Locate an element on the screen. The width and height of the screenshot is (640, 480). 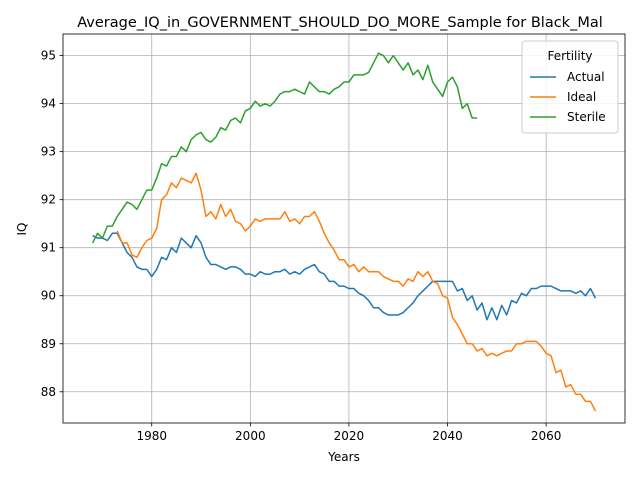
x-tick-label: 2060 is located at coordinates (546, 436).